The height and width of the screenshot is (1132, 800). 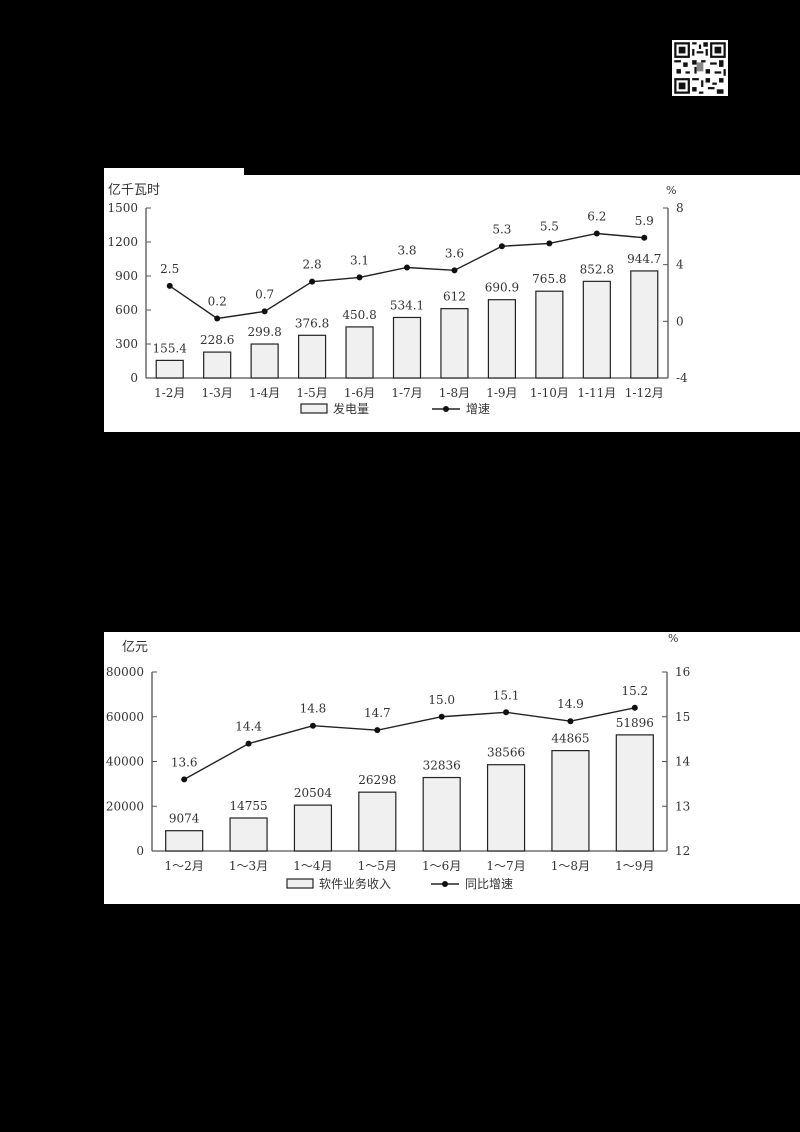 What do you see at coordinates (184, 762) in the screenshot?
I see `line-value-label: 13.6` at bounding box center [184, 762].